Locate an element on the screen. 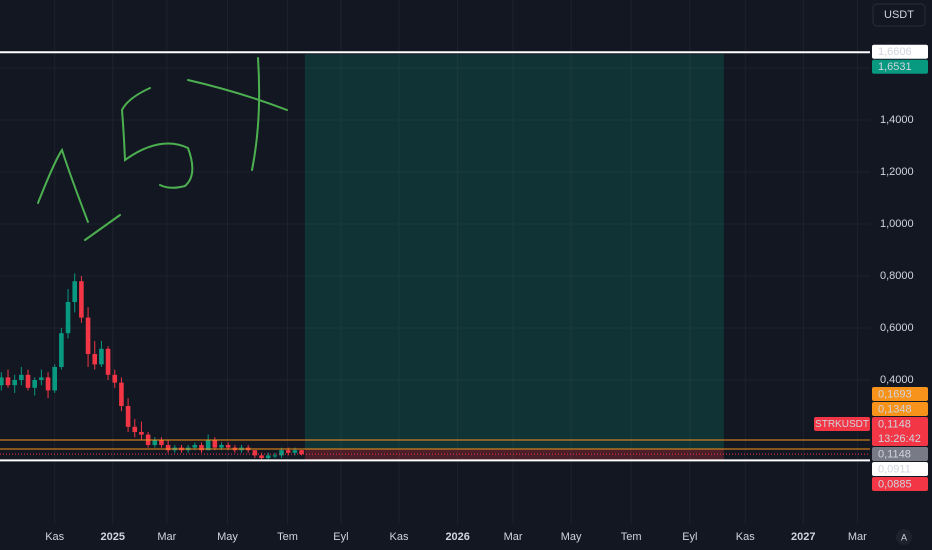 The height and width of the screenshot is (550, 932). countdown: 13:26:42 is located at coordinates (899, 439).